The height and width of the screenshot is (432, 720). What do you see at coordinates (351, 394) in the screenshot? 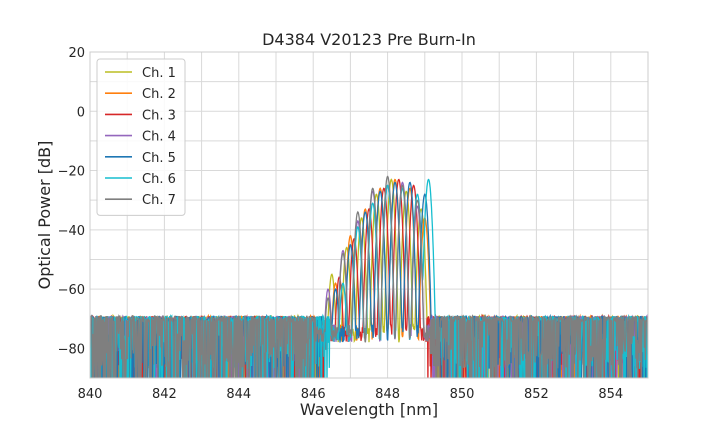
I see `x-tick-labels: 840 842 844 846 848 850 852 854` at bounding box center [351, 394].